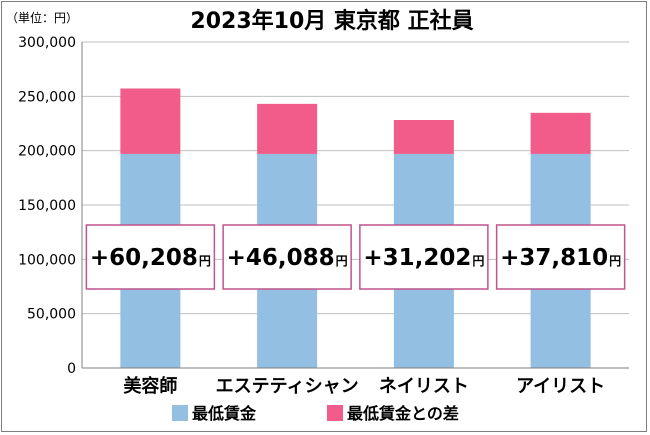 The image size is (650, 435). Describe the element at coordinates (71, 369) in the screenshot. I see `y-tick-label: 0` at that location.